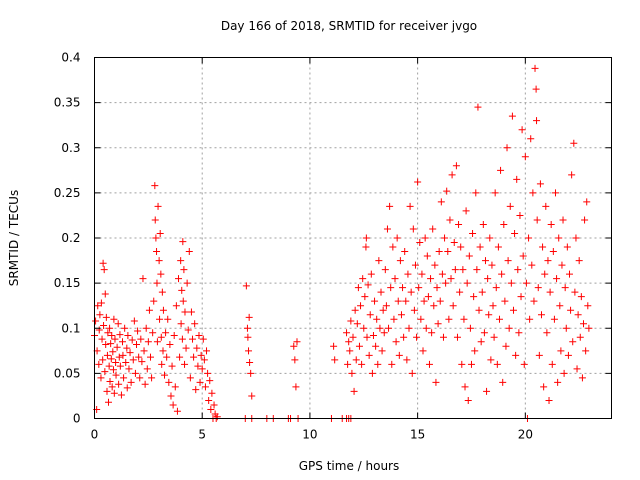  Describe the element at coordinates (67, 103) in the screenshot. I see `y-tick-label: 0.35` at that location.